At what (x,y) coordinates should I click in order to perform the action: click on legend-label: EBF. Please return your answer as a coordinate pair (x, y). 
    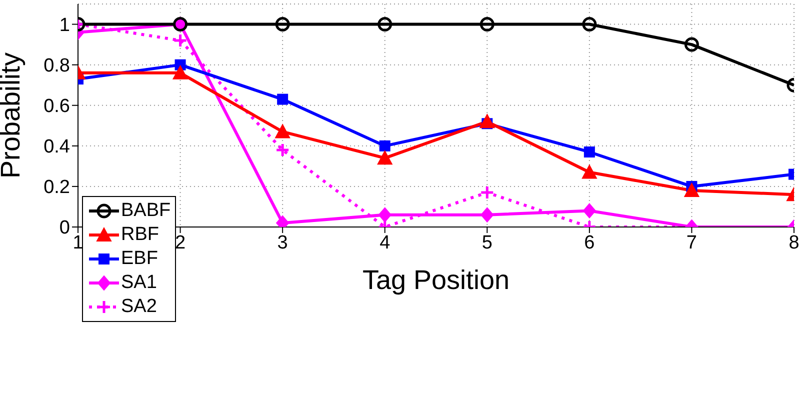
    Looking at the image, I should click on (139, 259).